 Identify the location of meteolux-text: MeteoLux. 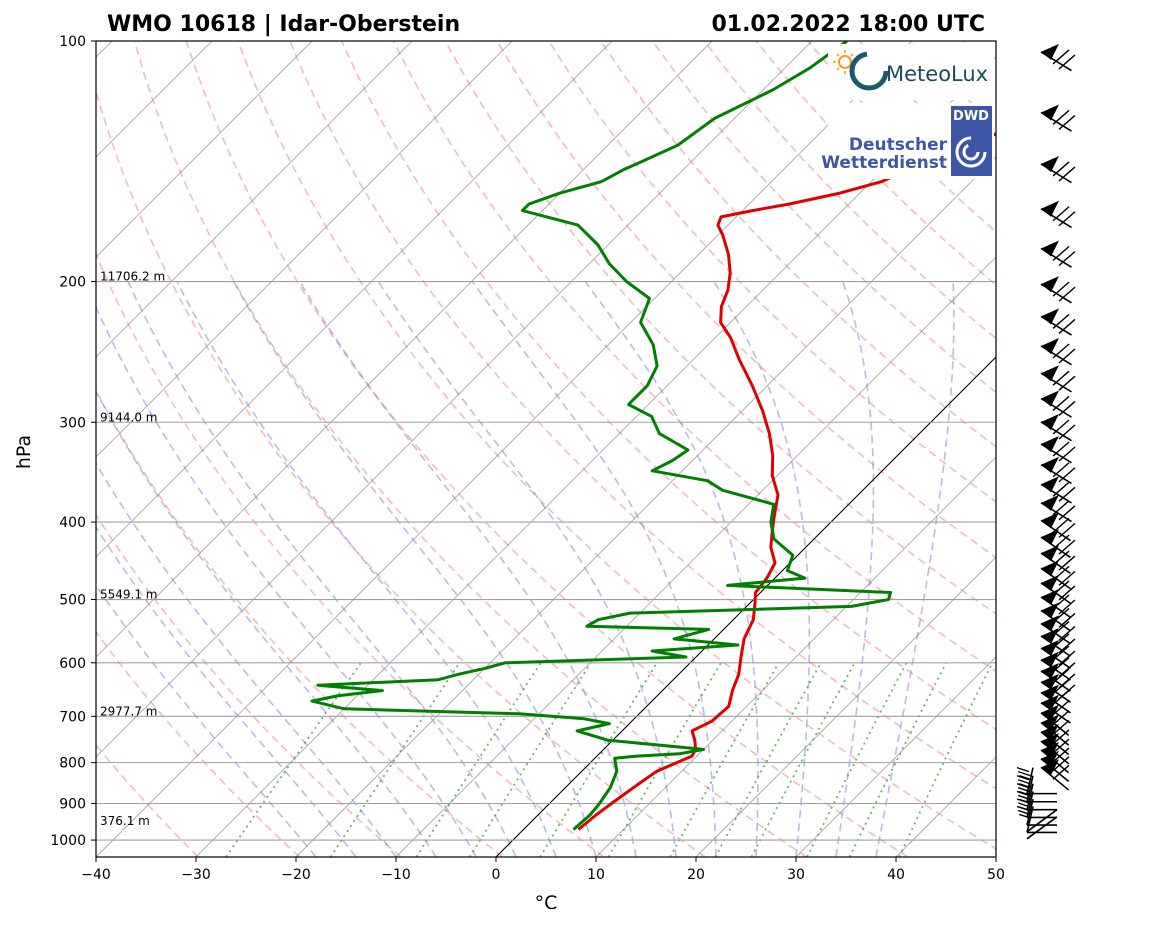
(937, 74).